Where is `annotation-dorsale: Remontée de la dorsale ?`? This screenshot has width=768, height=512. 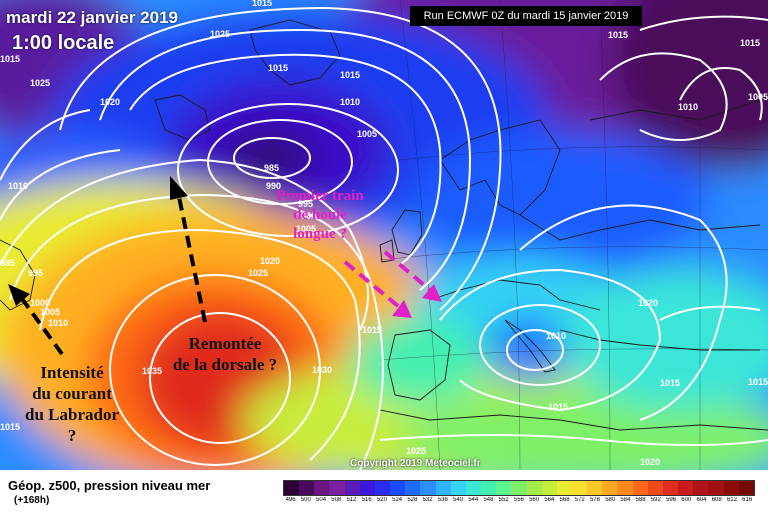 annotation-dorsale: Remontée de la dorsale ? is located at coordinates (225, 354).